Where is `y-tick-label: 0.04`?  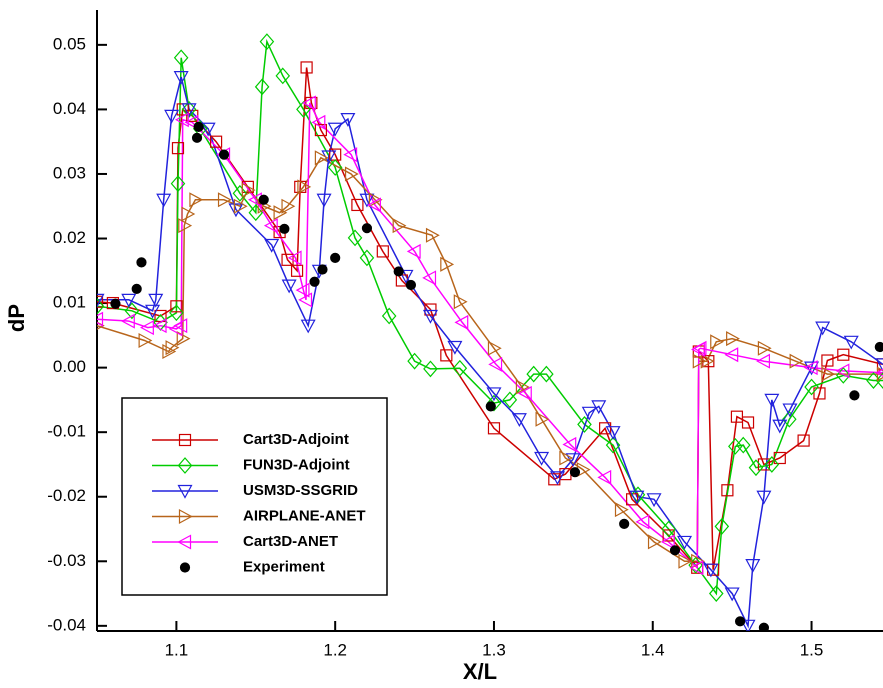
y-tick-label: 0.04 is located at coordinates (69, 108).